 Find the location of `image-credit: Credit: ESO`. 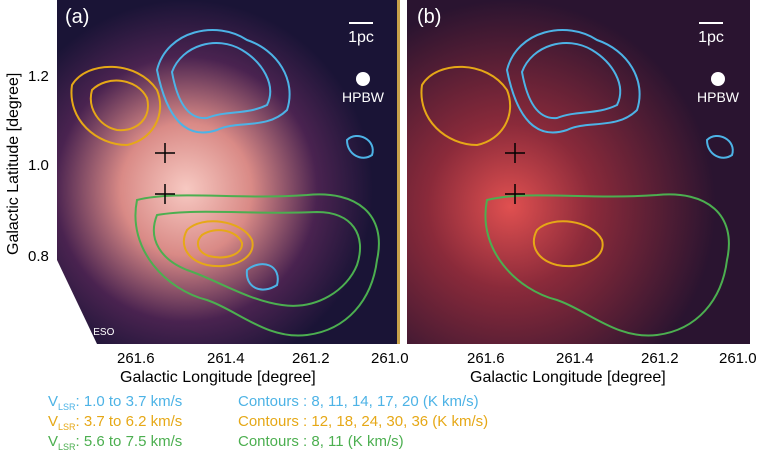

image-credit: Credit: ESO is located at coordinates (88, 332).